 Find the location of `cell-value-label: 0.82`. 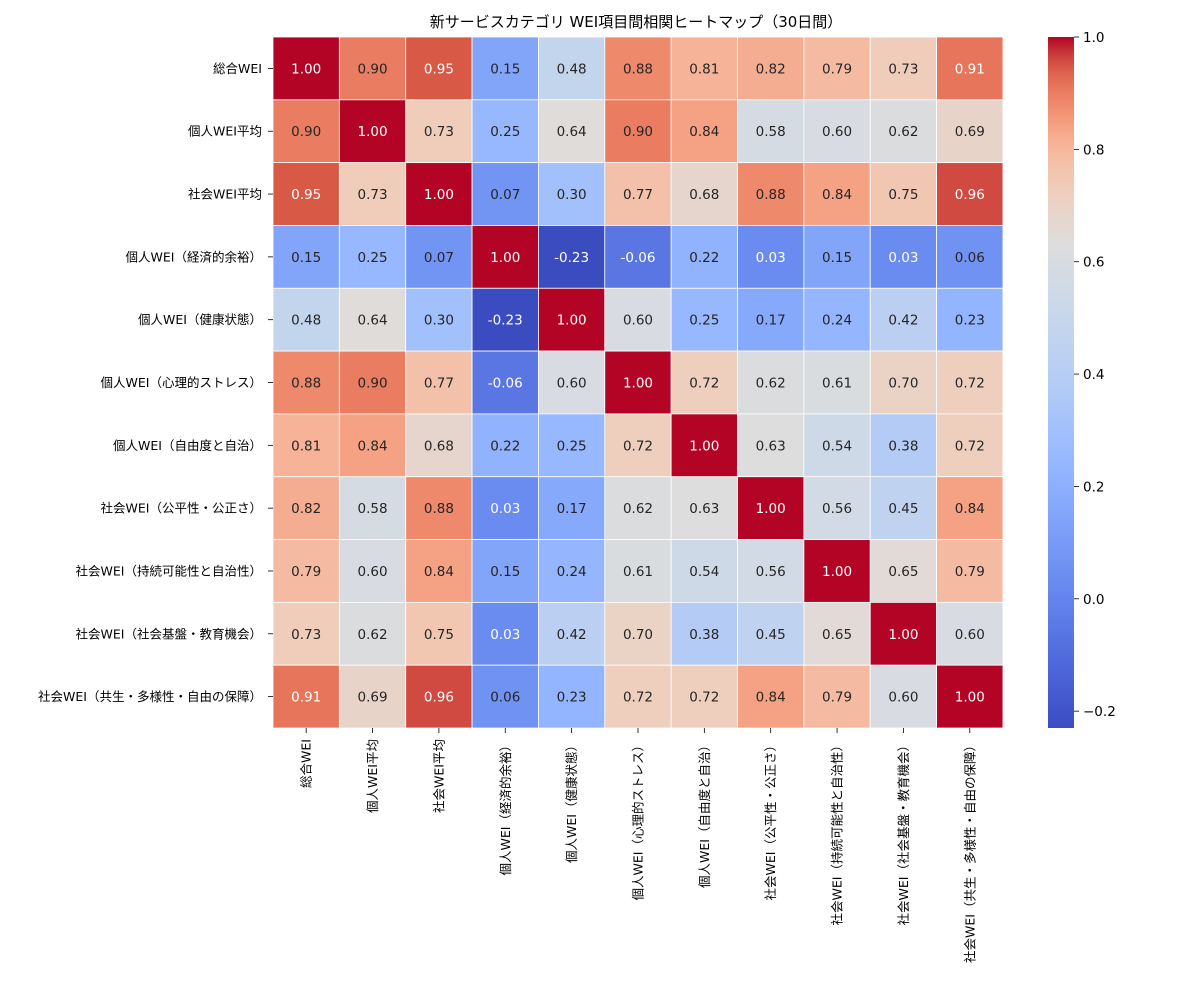

cell-value-label: 0.82 is located at coordinates (771, 69).